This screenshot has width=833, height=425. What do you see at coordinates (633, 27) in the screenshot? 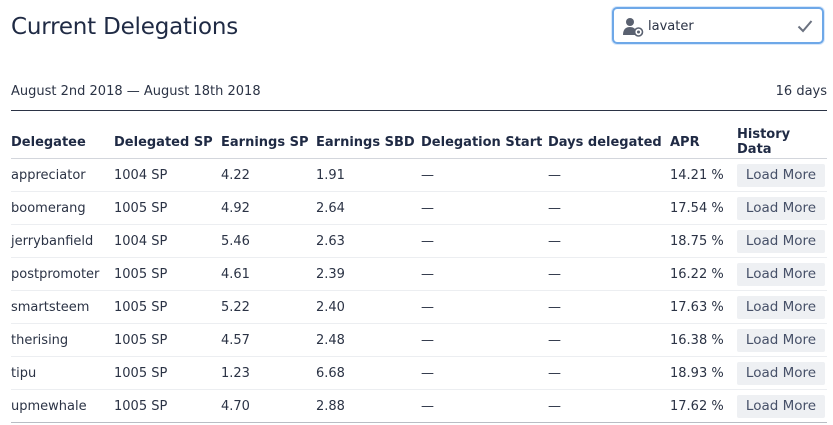
I see `user-at-icon` at bounding box center [633, 27].